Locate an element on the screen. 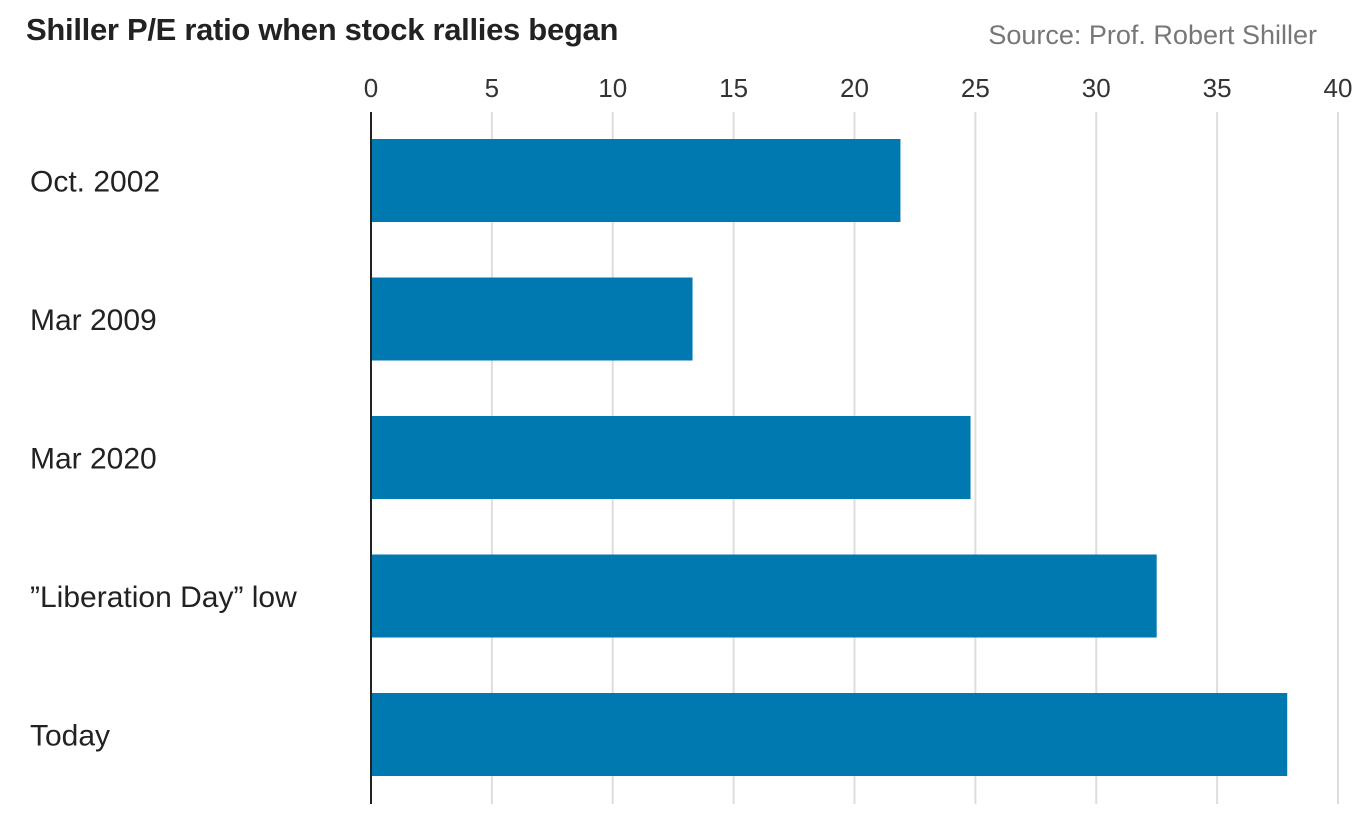 The height and width of the screenshot is (824, 1357). x-tick-labels: 0 5 10 15 20 25 30 35 40 is located at coordinates (858, 88).